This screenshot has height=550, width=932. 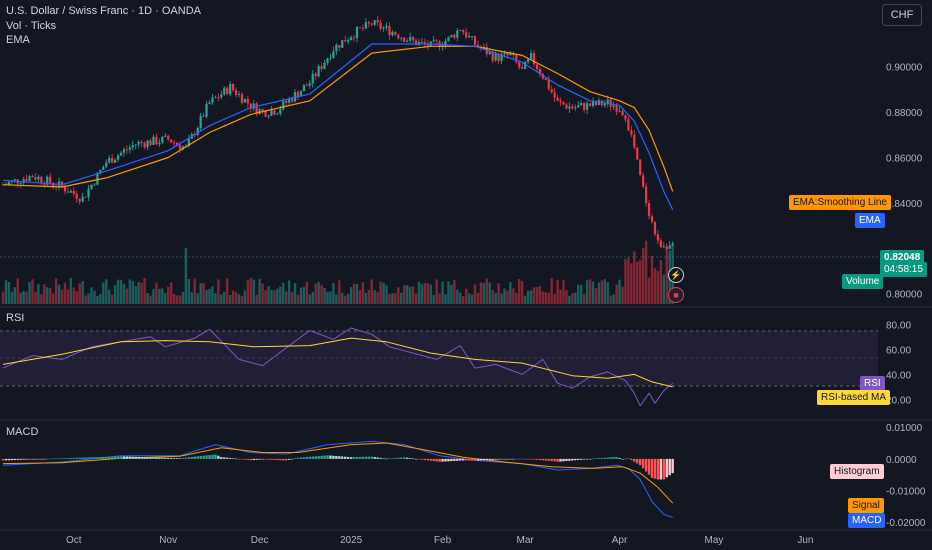 What do you see at coordinates (168, 540) in the screenshot?
I see `time-tick-label: Nov` at bounding box center [168, 540].